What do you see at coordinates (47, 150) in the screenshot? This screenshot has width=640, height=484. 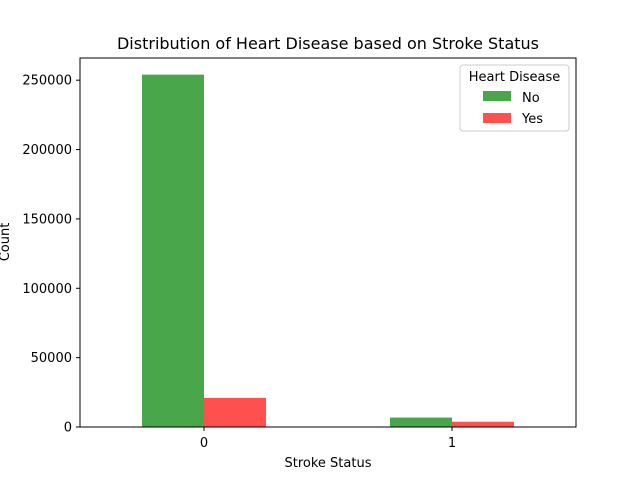 I see `y-tick-label: 200000` at bounding box center [47, 150].